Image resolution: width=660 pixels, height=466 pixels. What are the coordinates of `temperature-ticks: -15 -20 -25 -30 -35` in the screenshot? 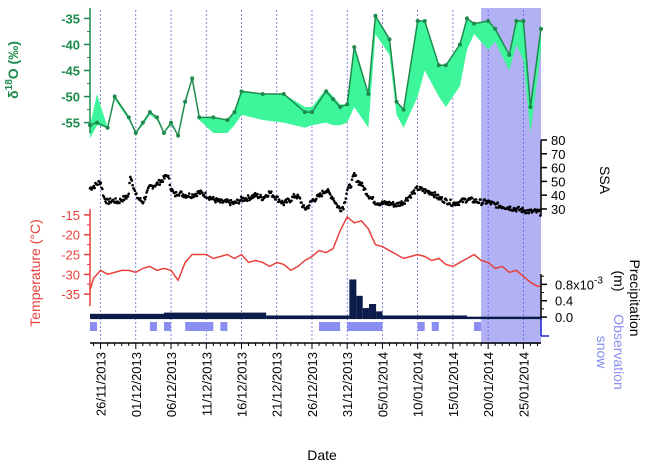 It's located at (75, 255).